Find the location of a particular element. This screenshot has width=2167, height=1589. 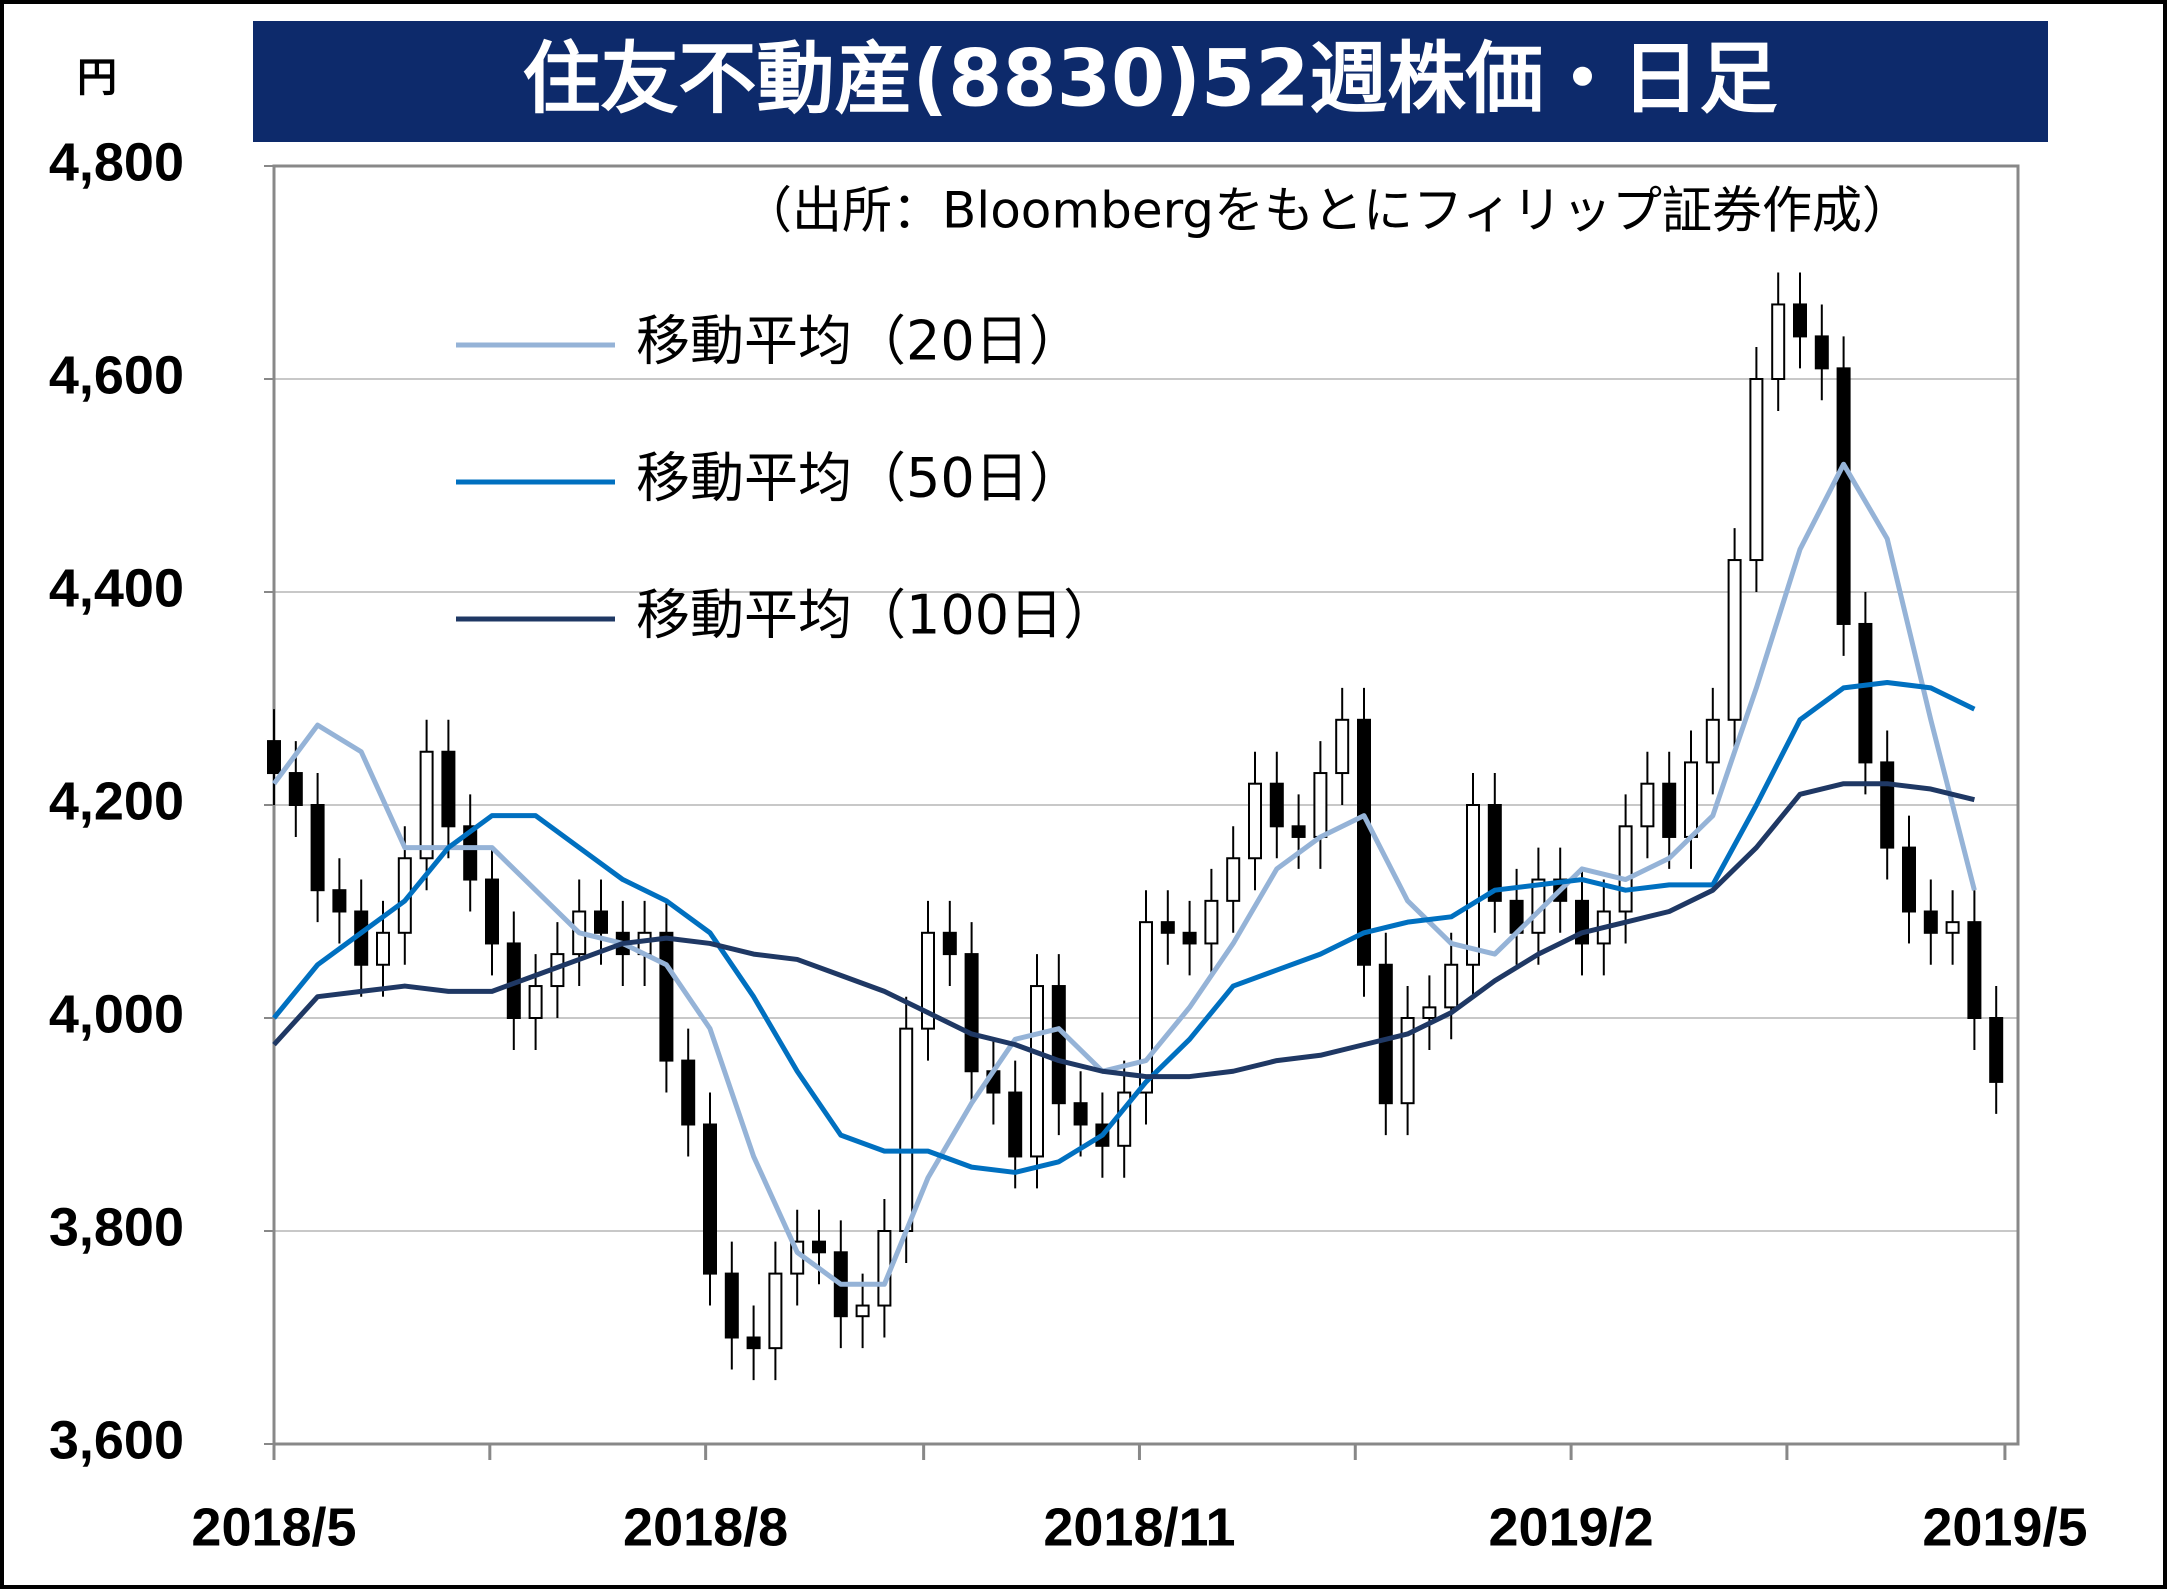

x-tick-label: 2018/5 is located at coordinates (273, 1527).